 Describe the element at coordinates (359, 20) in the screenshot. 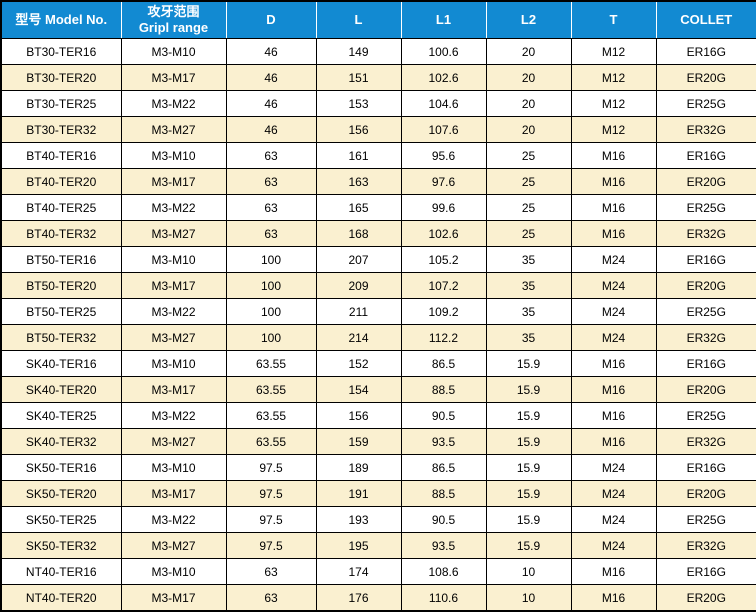

I see `header-label: L` at that location.